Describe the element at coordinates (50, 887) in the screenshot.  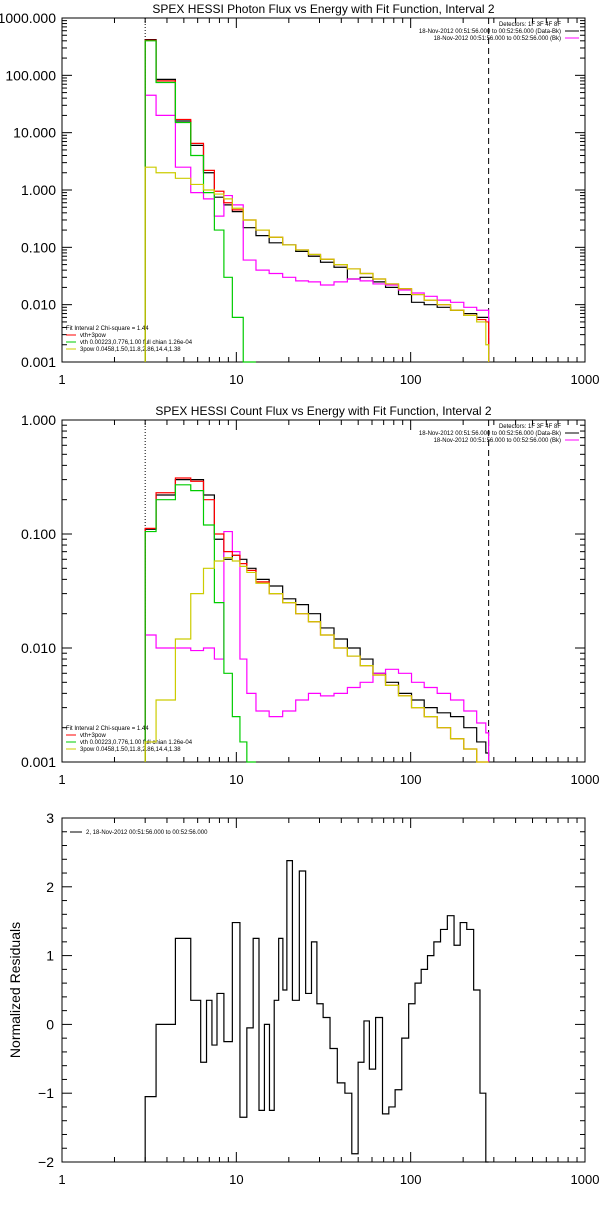
I see `y-tick-label: 2` at that location.